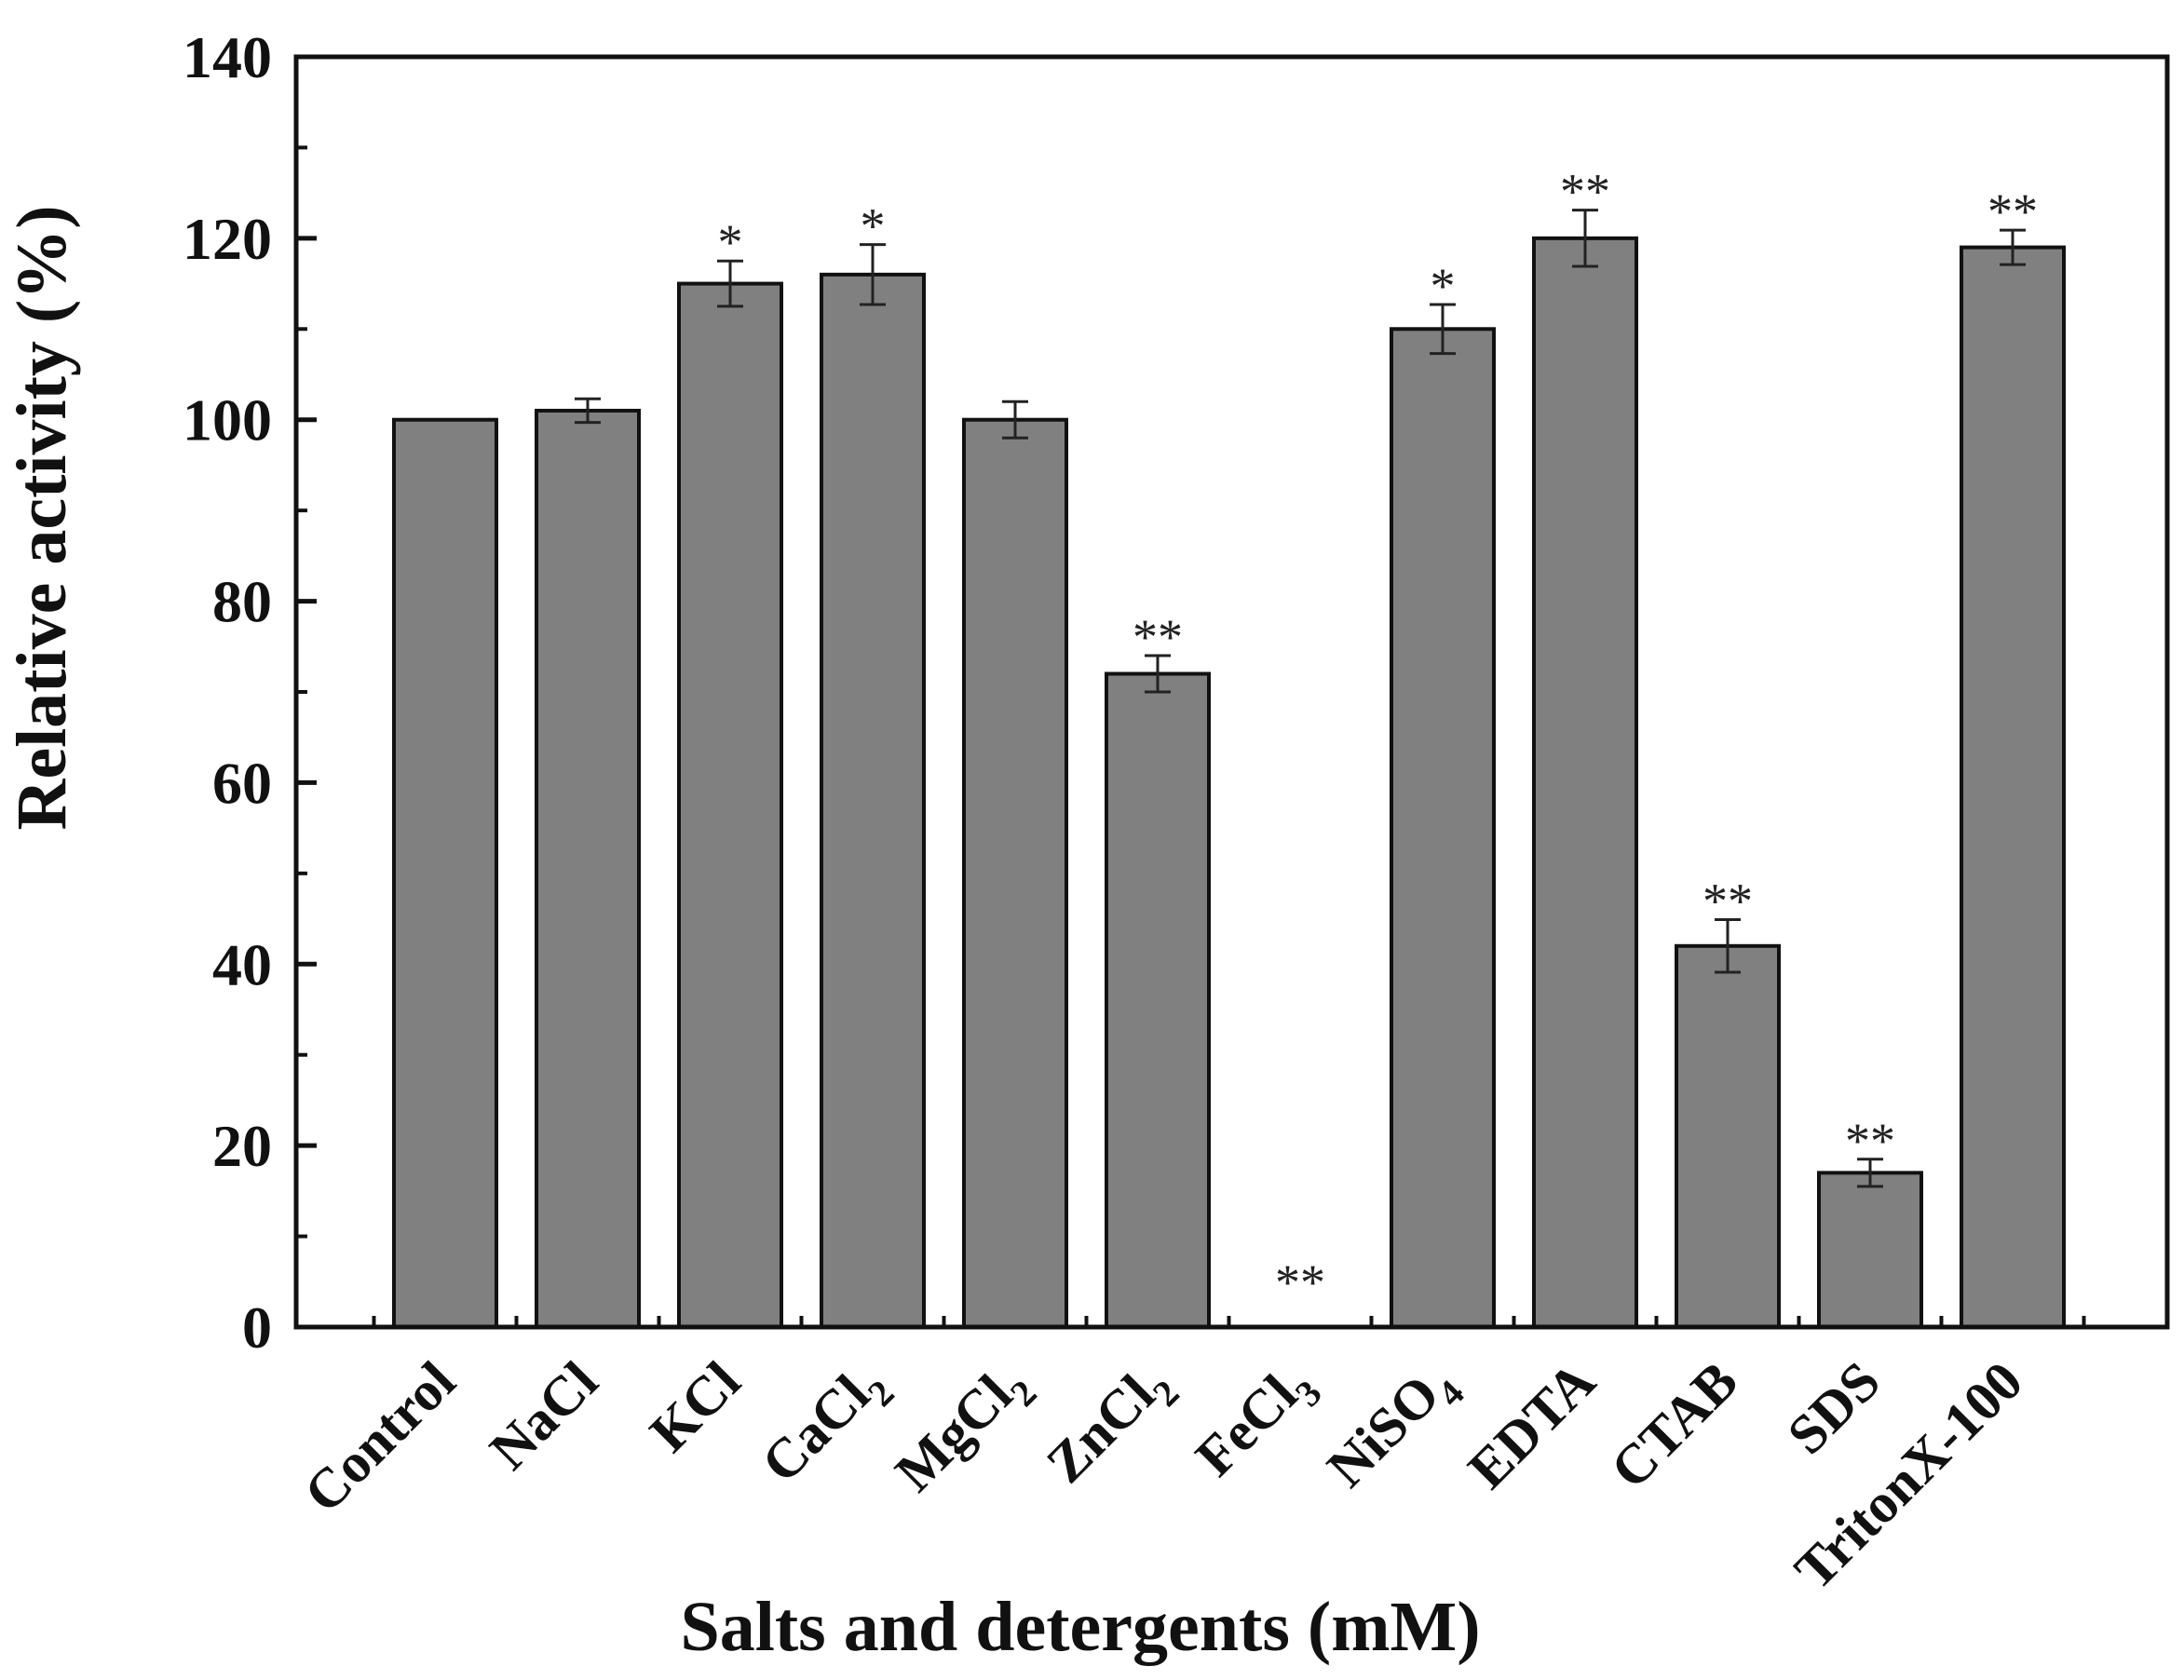 The width and height of the screenshot is (2184, 1680). Describe the element at coordinates (242, 783) in the screenshot. I see `y-tick-label: 60` at that location.